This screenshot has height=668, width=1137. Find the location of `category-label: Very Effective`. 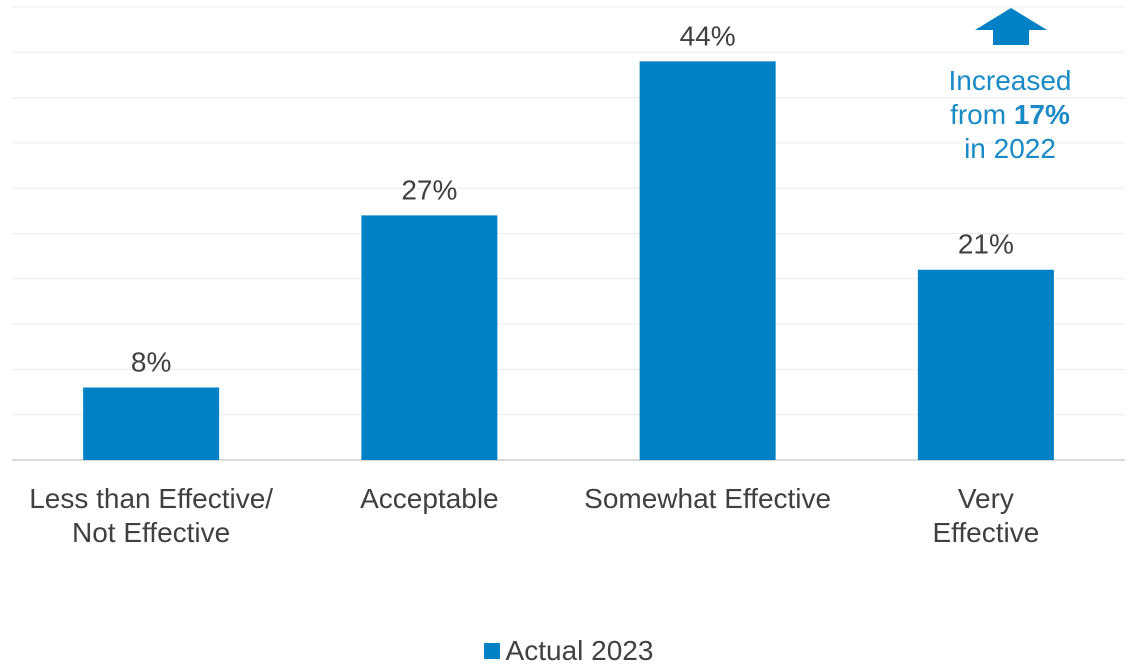

category-label: Very Effective is located at coordinates (986, 515).